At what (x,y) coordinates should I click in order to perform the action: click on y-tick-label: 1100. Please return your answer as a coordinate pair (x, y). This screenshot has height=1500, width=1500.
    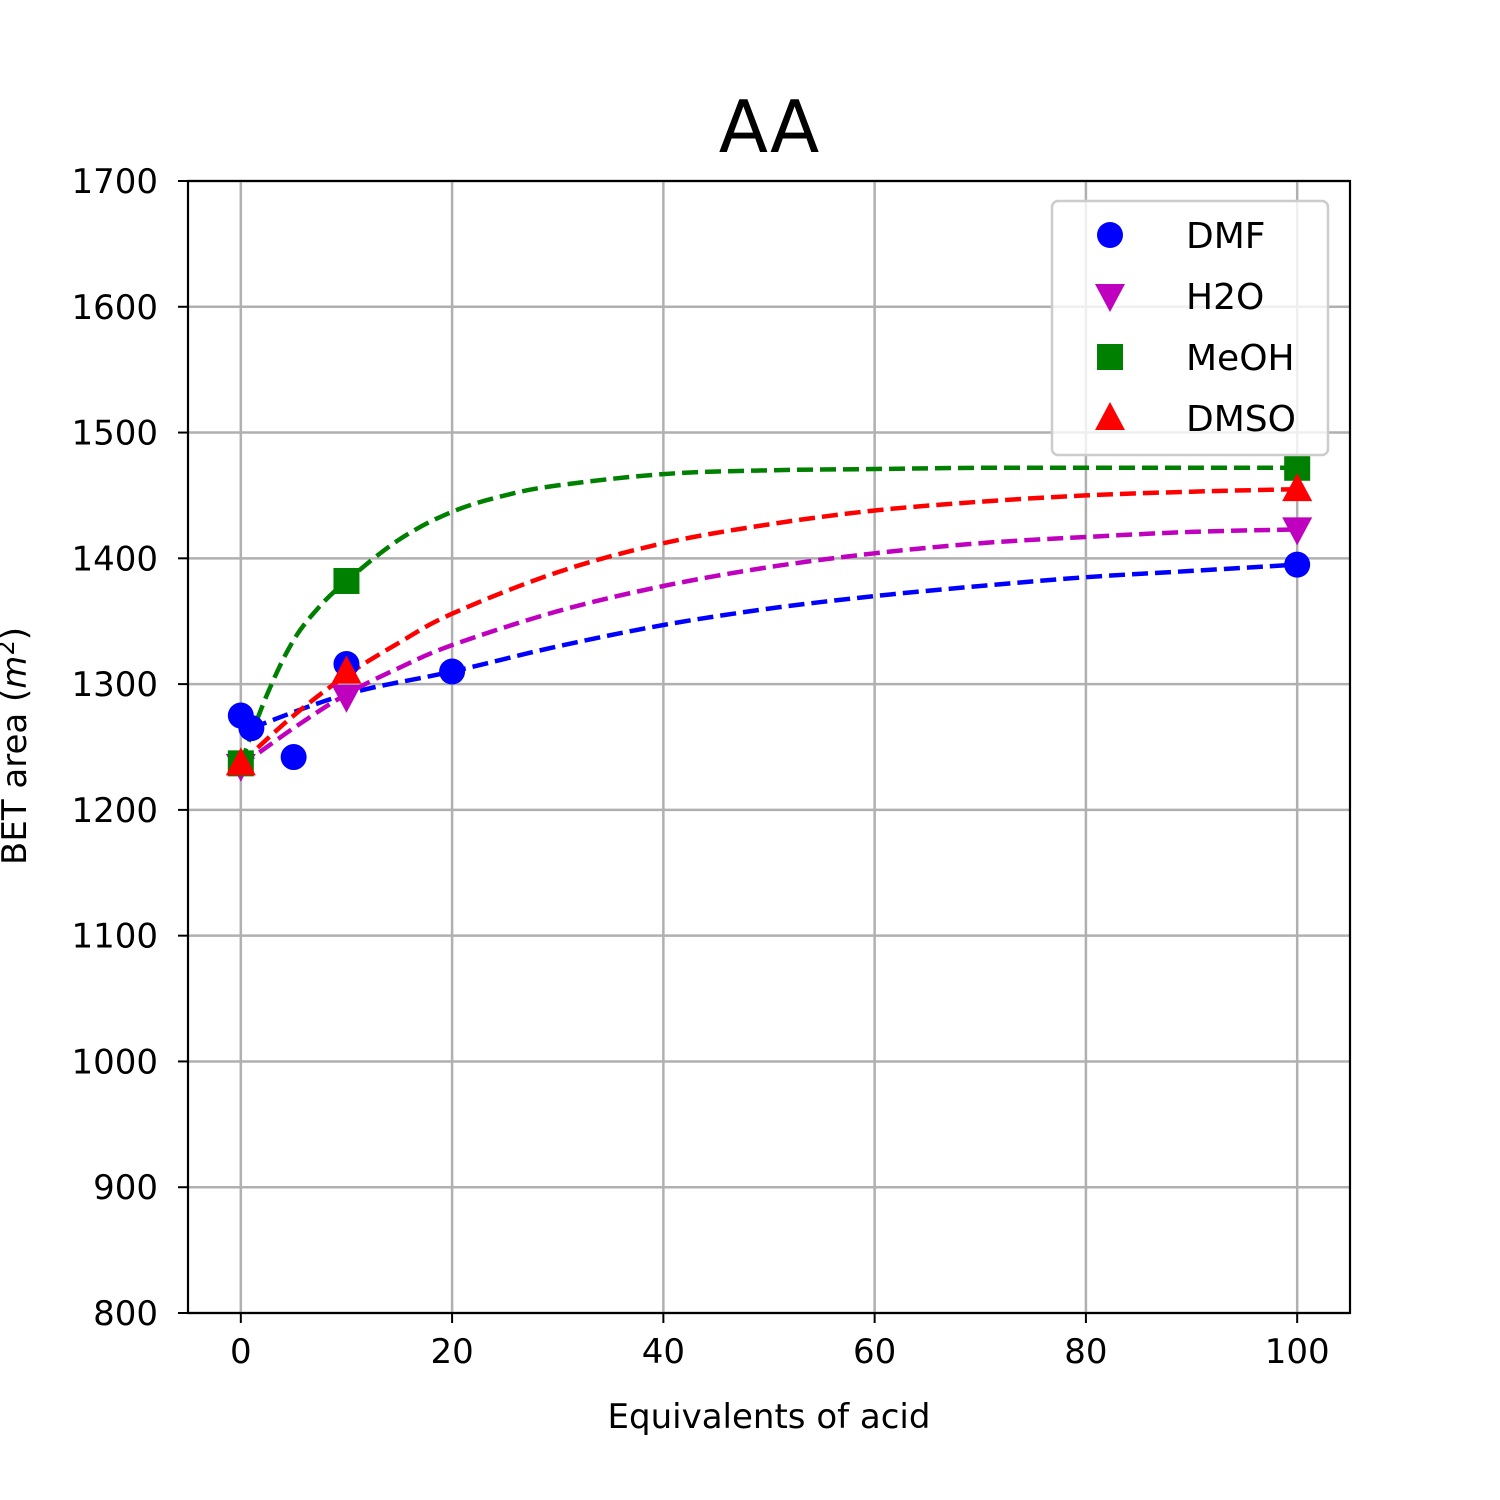
    Looking at the image, I should click on (114, 937).